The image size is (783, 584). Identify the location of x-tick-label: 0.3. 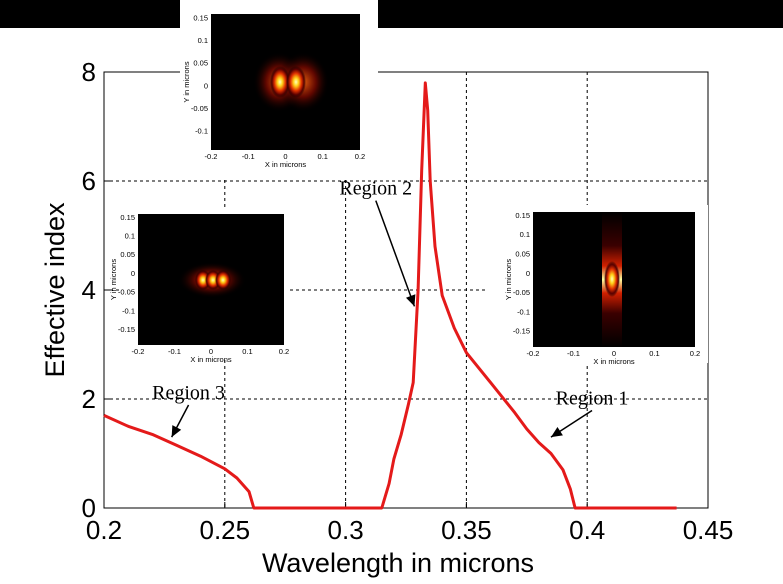
(346, 530).